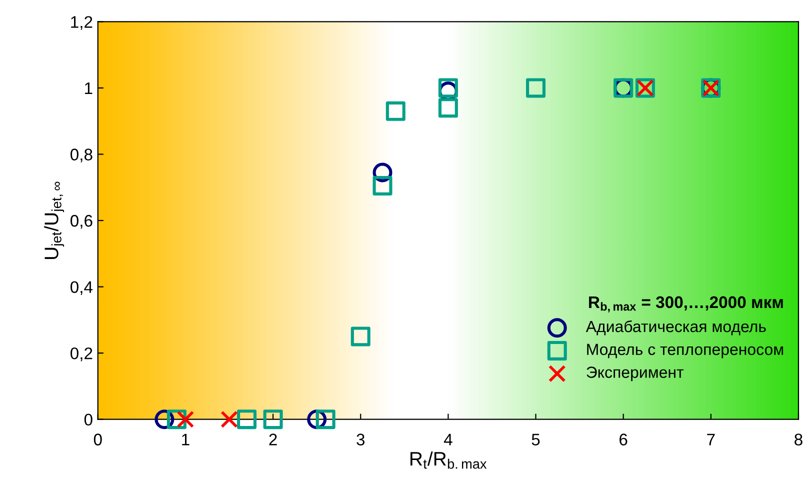 The height and width of the screenshot is (482, 809). What do you see at coordinates (81, 23) in the screenshot?
I see `y-tick-label: 1,2` at bounding box center [81, 23].